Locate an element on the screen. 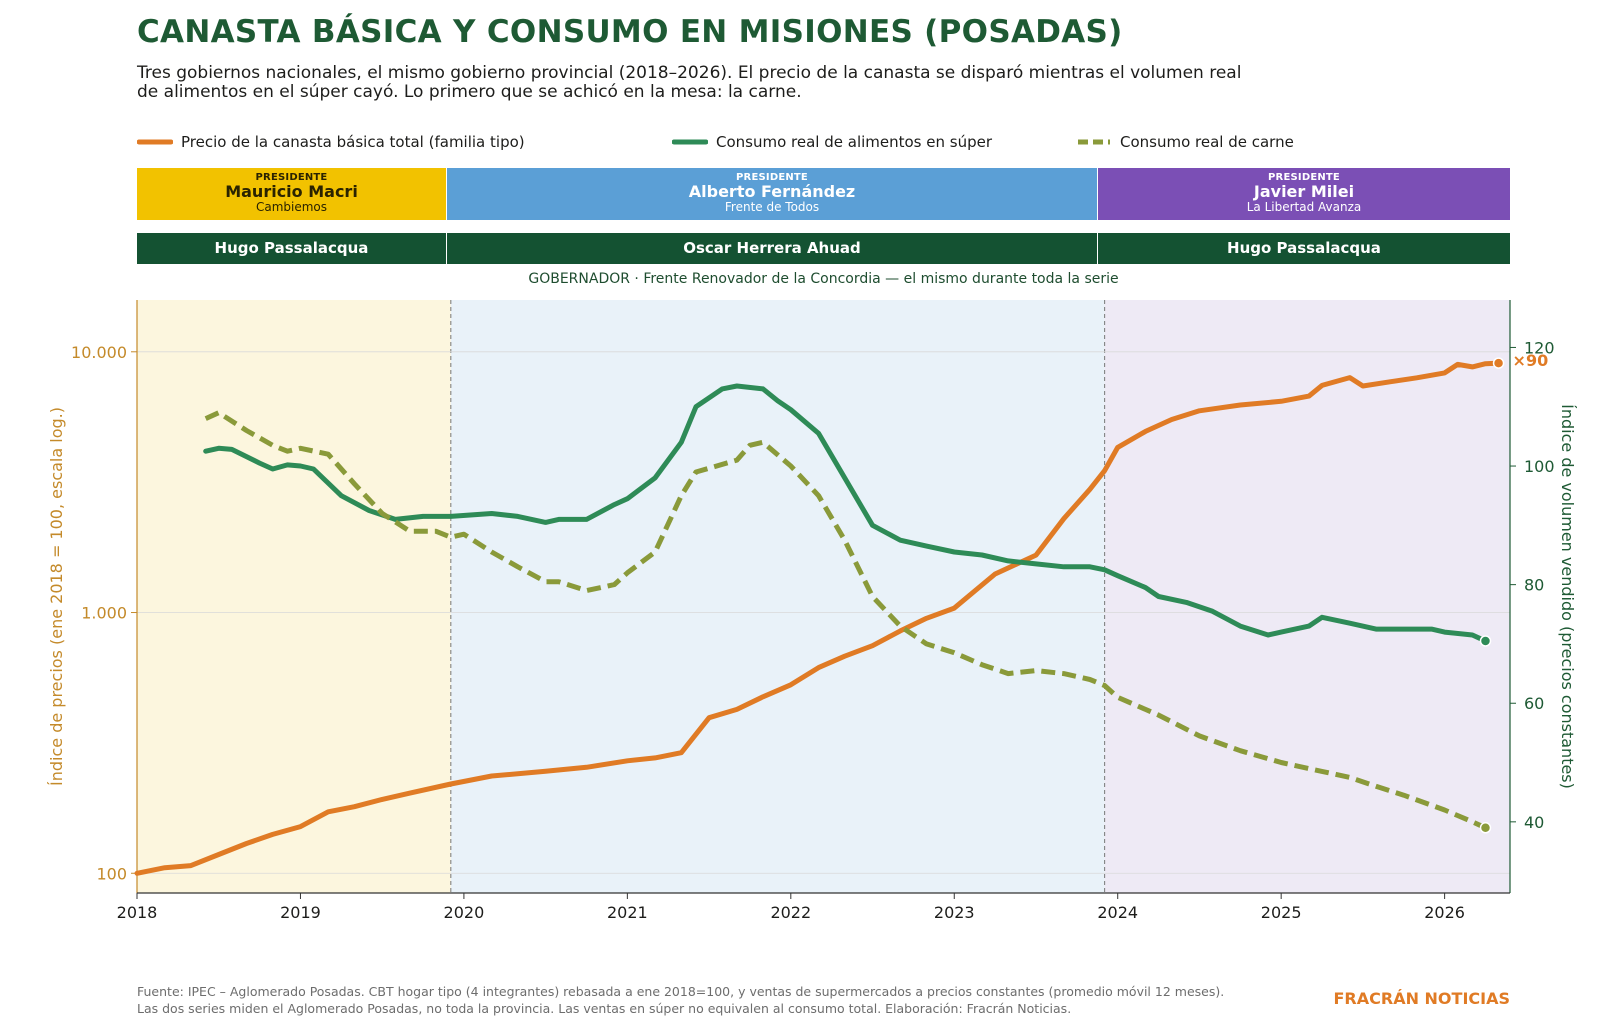  x-axis-tick-label: 2024 is located at coordinates (1117, 912).